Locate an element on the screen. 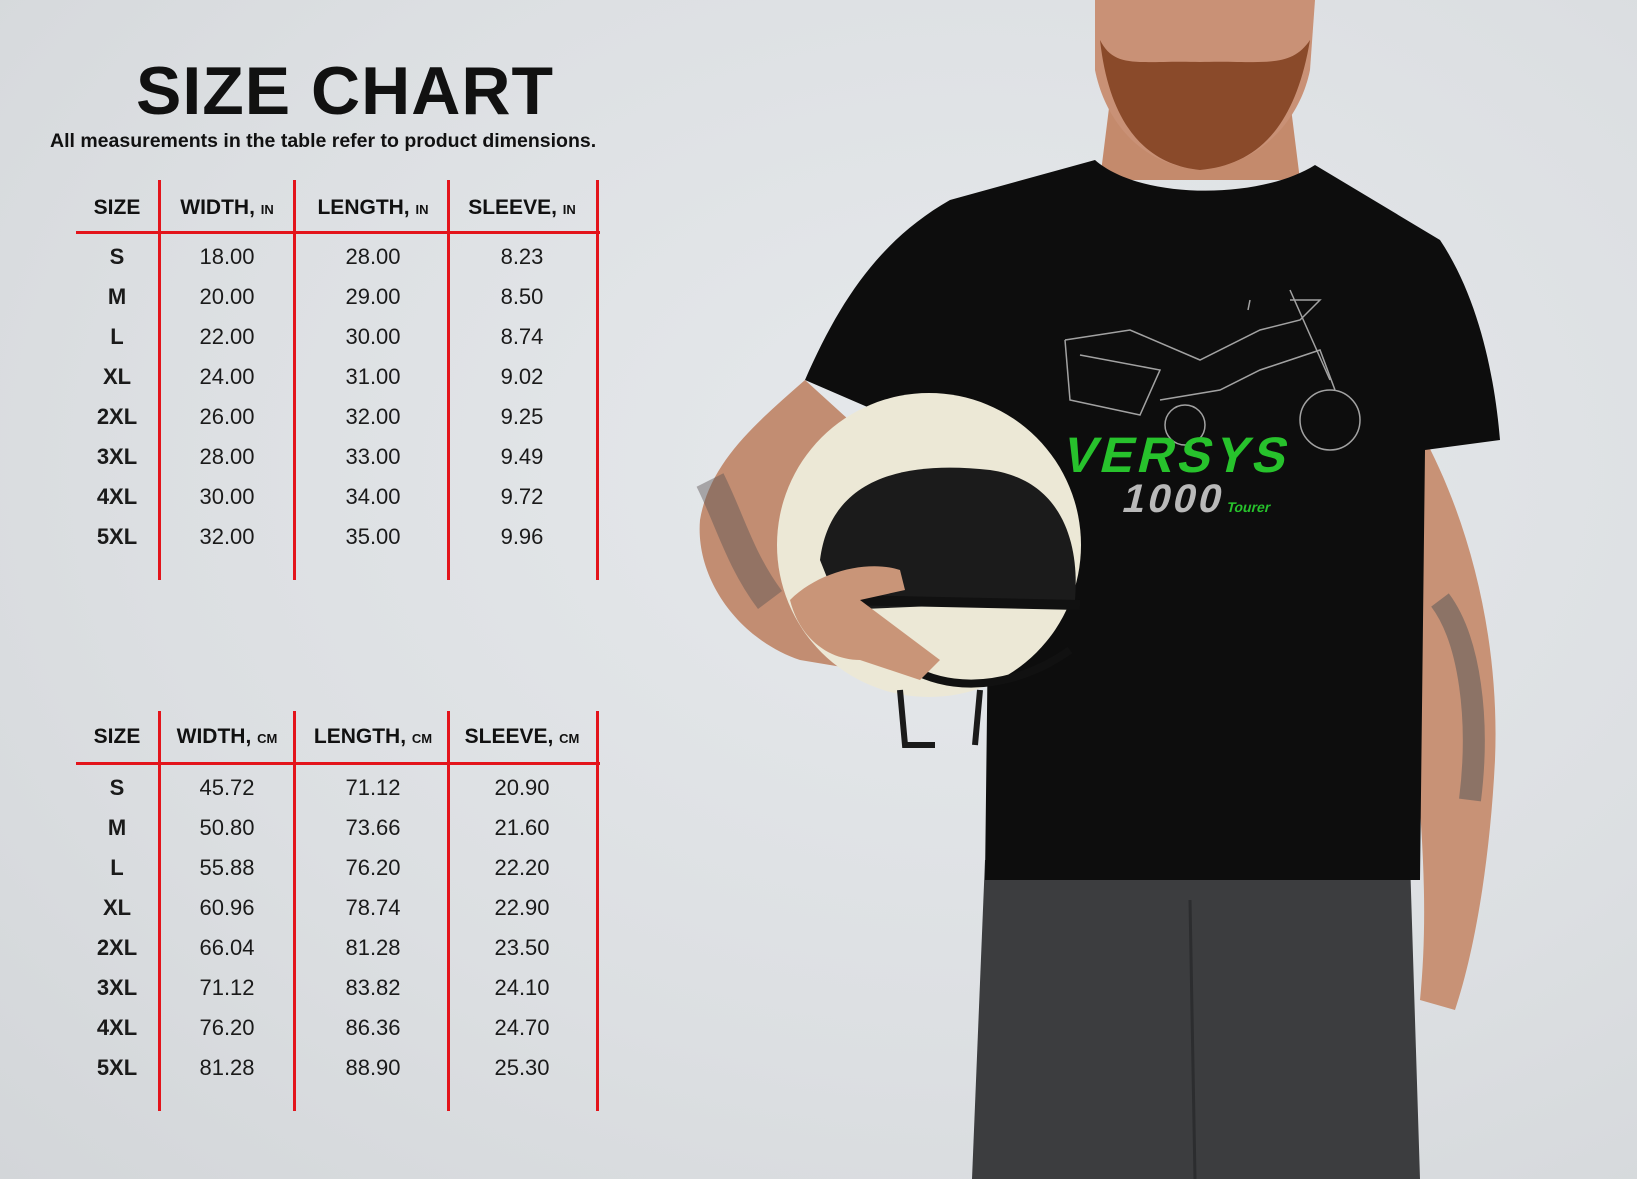 The width and height of the screenshot is (1637, 1179). measurement-cell: 88.90 is located at coordinates (373, 1067).